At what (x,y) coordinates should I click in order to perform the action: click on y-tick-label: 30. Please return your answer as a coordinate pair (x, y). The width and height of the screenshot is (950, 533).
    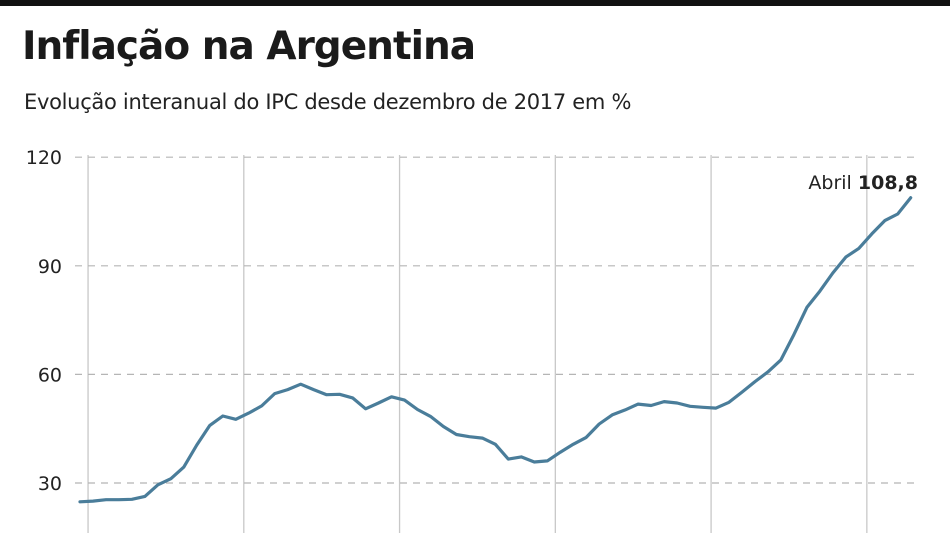
    Looking at the image, I should click on (50, 484).